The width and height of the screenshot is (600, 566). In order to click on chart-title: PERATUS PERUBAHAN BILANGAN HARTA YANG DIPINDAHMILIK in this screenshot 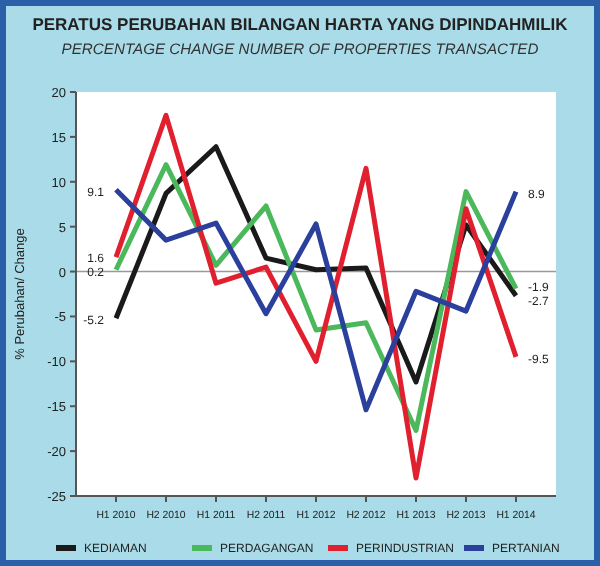, I will do `click(301, 24)`.